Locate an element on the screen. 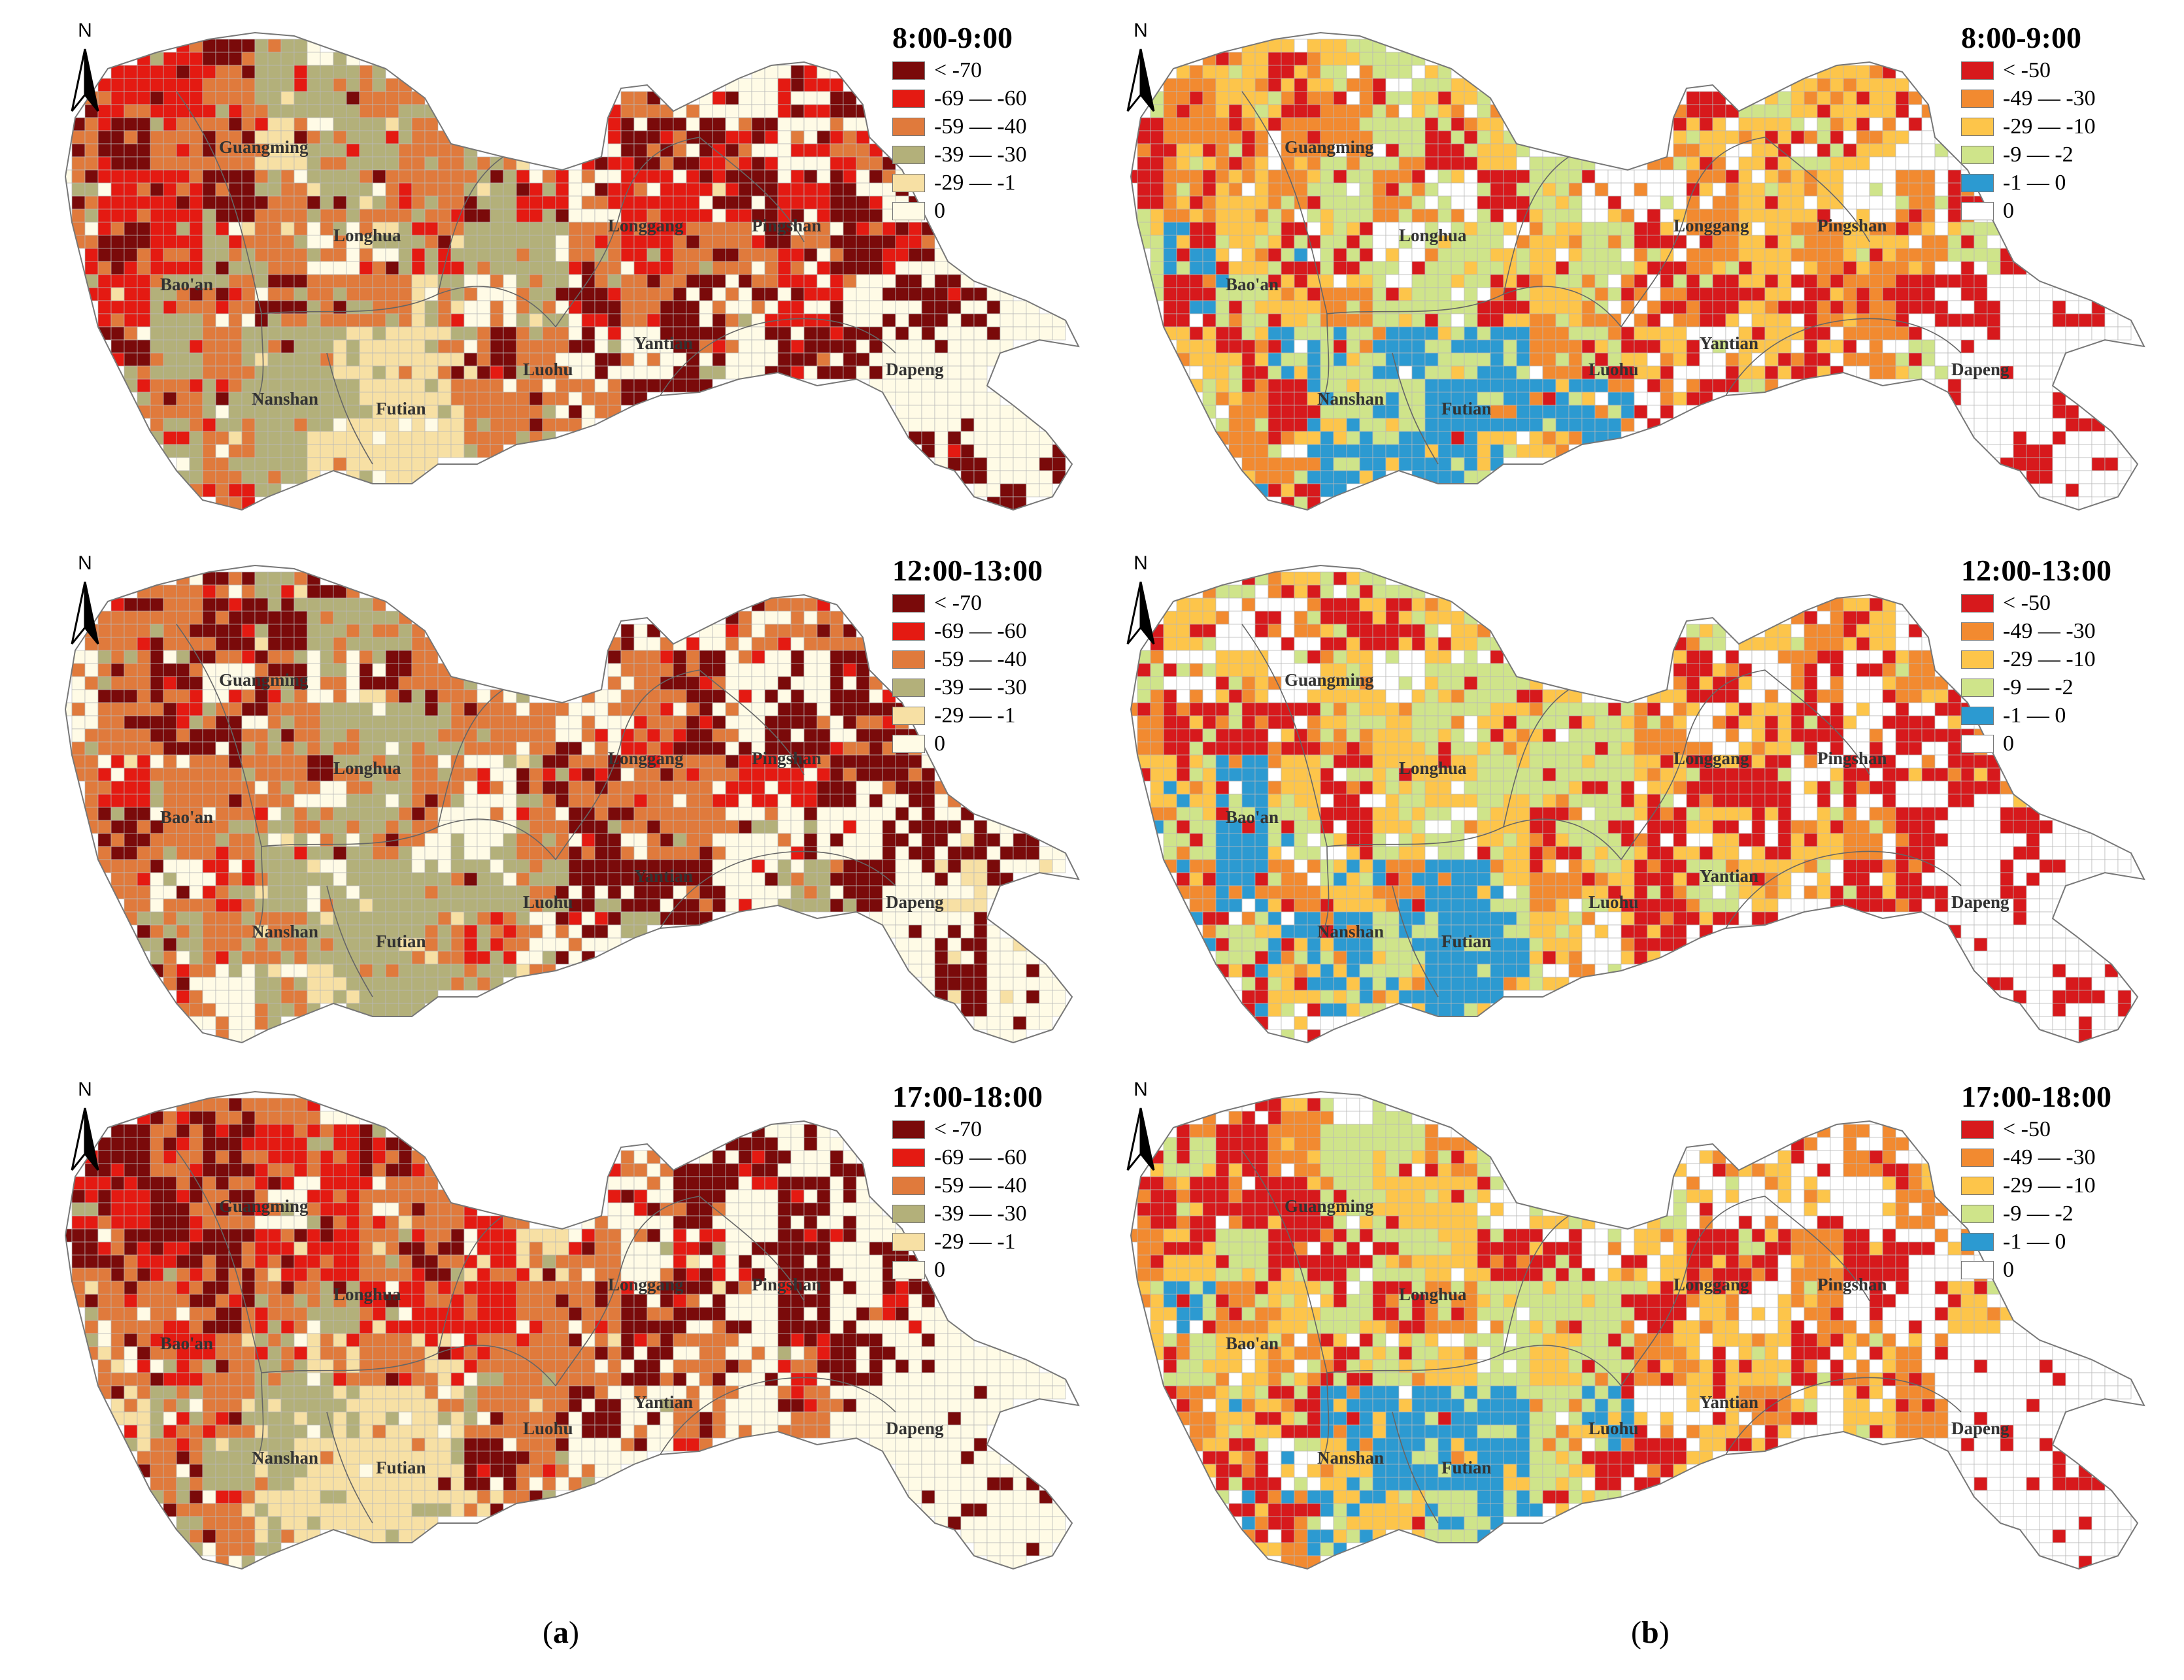 The image size is (2184, 1680). district-boundary is located at coordinates (1284, 202).